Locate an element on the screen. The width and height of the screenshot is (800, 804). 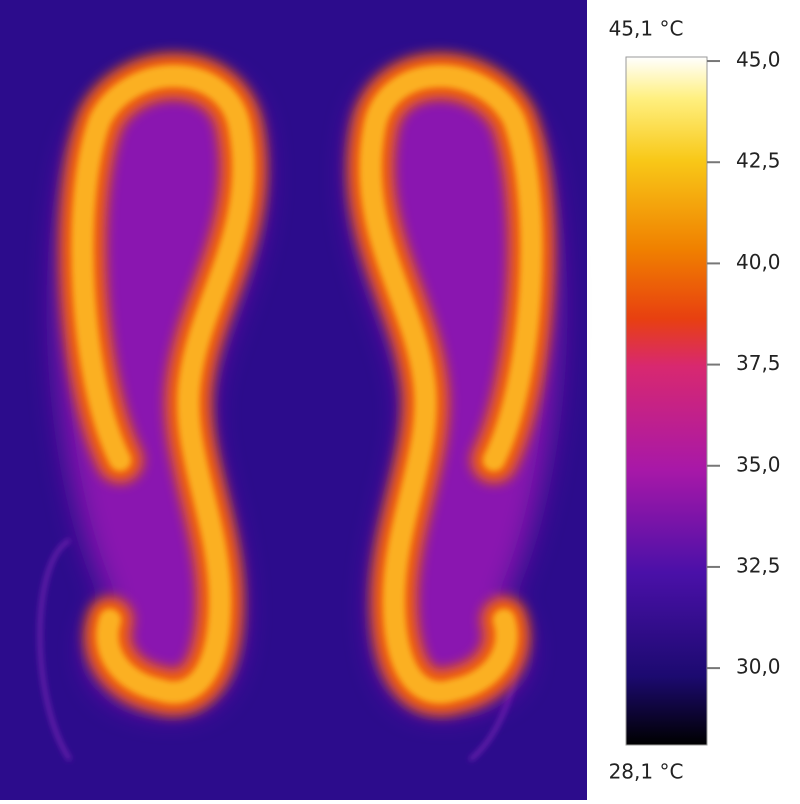
tick-label: 45,0 is located at coordinates (758, 60).